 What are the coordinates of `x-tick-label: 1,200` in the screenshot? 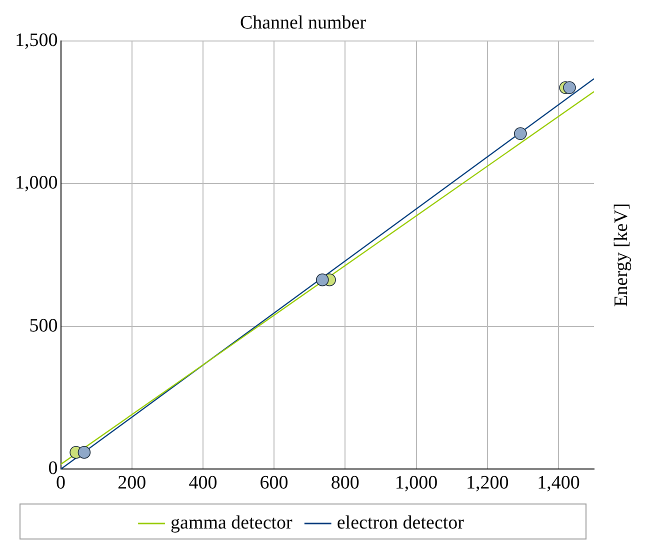 It's located at (487, 483).